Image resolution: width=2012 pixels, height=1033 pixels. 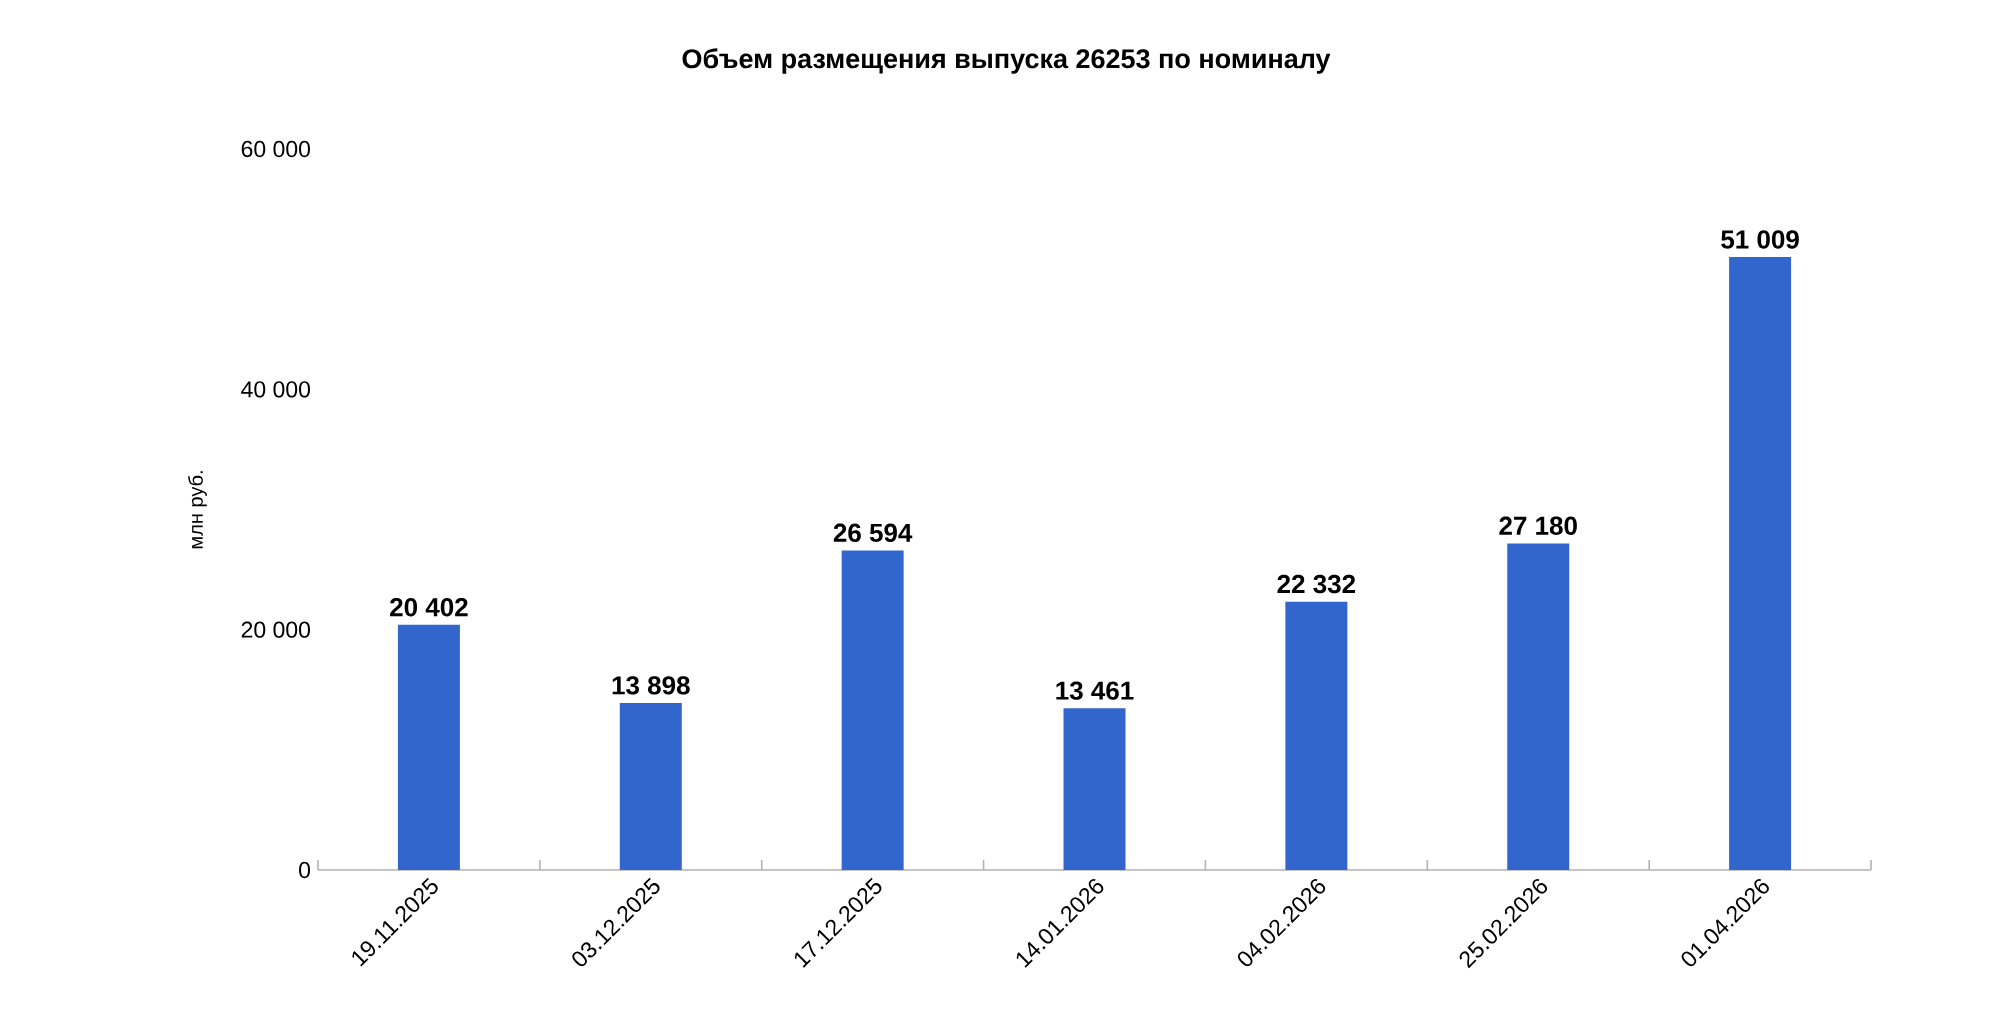 I want to click on data-label: 51 009, so click(x=1760, y=239).